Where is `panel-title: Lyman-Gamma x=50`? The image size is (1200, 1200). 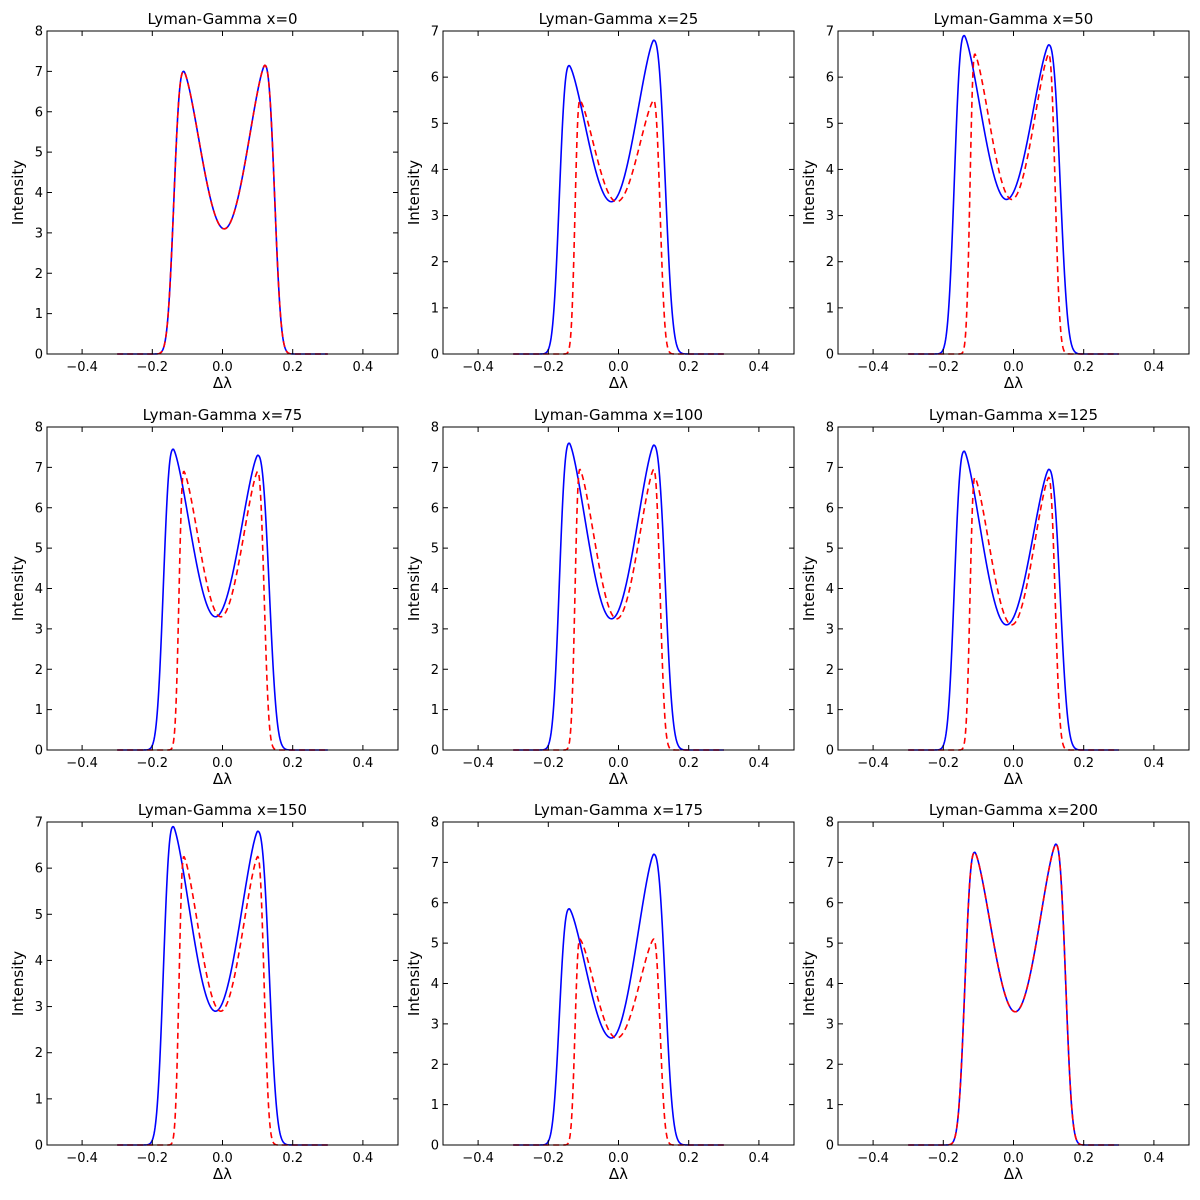 panel-title: Lyman-Gamma x=50 is located at coordinates (1014, 19).